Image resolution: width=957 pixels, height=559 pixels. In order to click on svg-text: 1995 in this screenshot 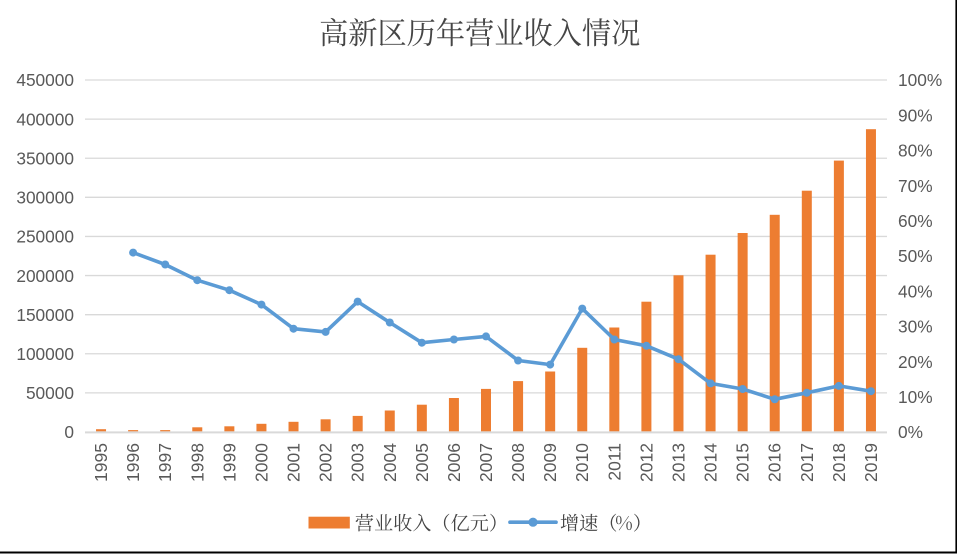, I will do `click(101, 462)`.